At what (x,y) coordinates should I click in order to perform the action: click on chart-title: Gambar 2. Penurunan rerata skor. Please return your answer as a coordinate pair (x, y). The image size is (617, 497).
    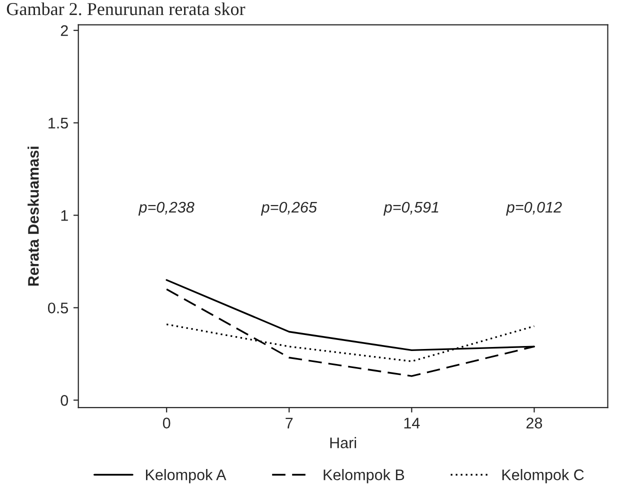
    Looking at the image, I should click on (126, 9).